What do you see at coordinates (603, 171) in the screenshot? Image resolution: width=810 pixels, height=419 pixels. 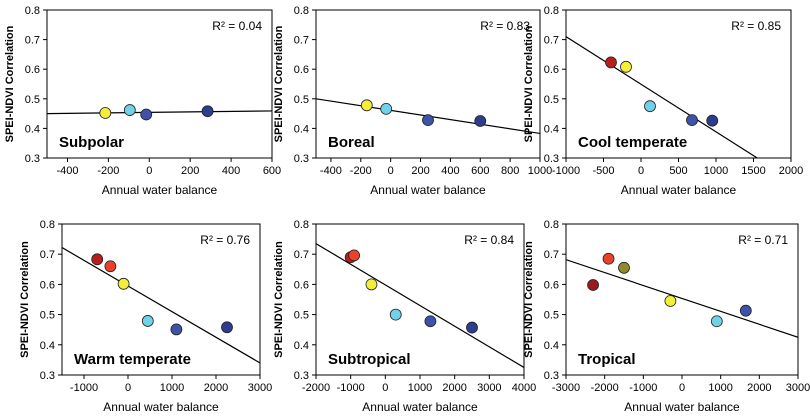 I see `x-tick-label: -500` at bounding box center [603, 171].